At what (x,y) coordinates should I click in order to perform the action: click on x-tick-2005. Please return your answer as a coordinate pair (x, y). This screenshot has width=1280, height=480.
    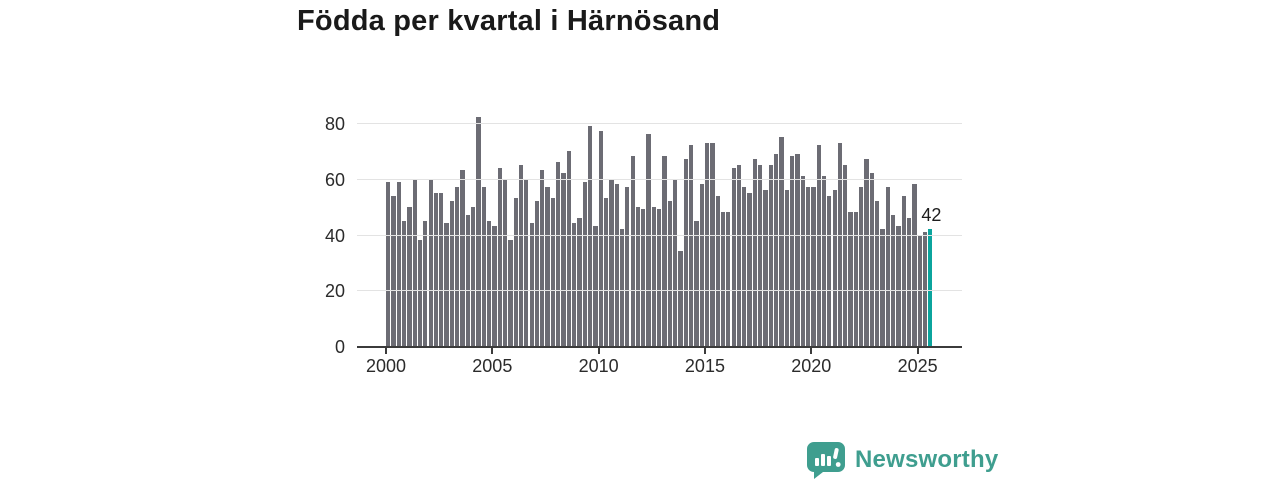
    Looking at the image, I should click on (492, 351).